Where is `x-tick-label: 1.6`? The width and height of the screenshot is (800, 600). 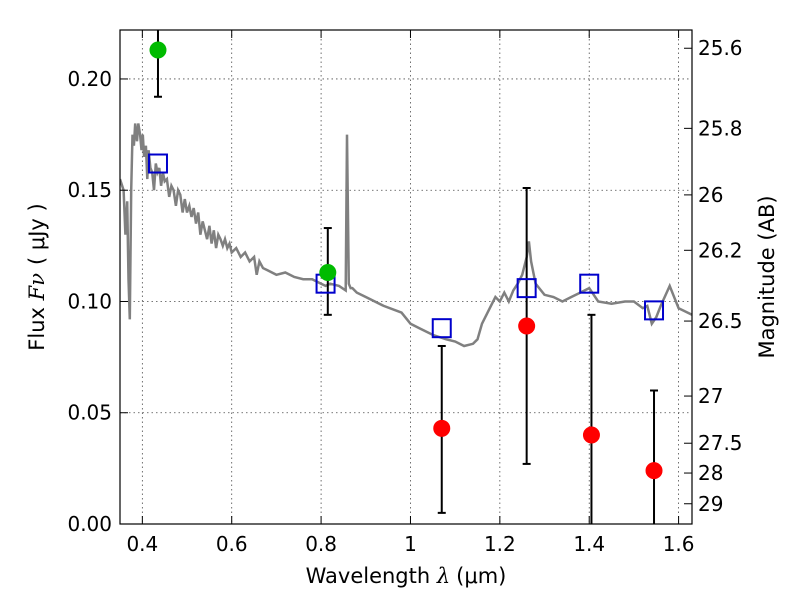 x-tick-label: 1.6 is located at coordinates (679, 544).